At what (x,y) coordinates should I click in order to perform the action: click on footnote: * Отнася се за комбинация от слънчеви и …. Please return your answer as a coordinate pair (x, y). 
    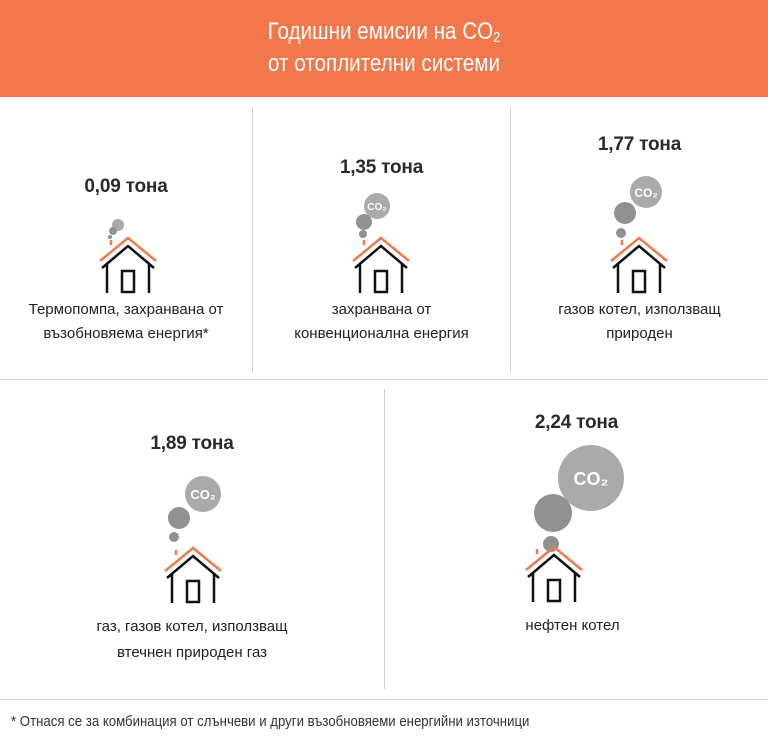
    Looking at the image, I should click on (270, 721).